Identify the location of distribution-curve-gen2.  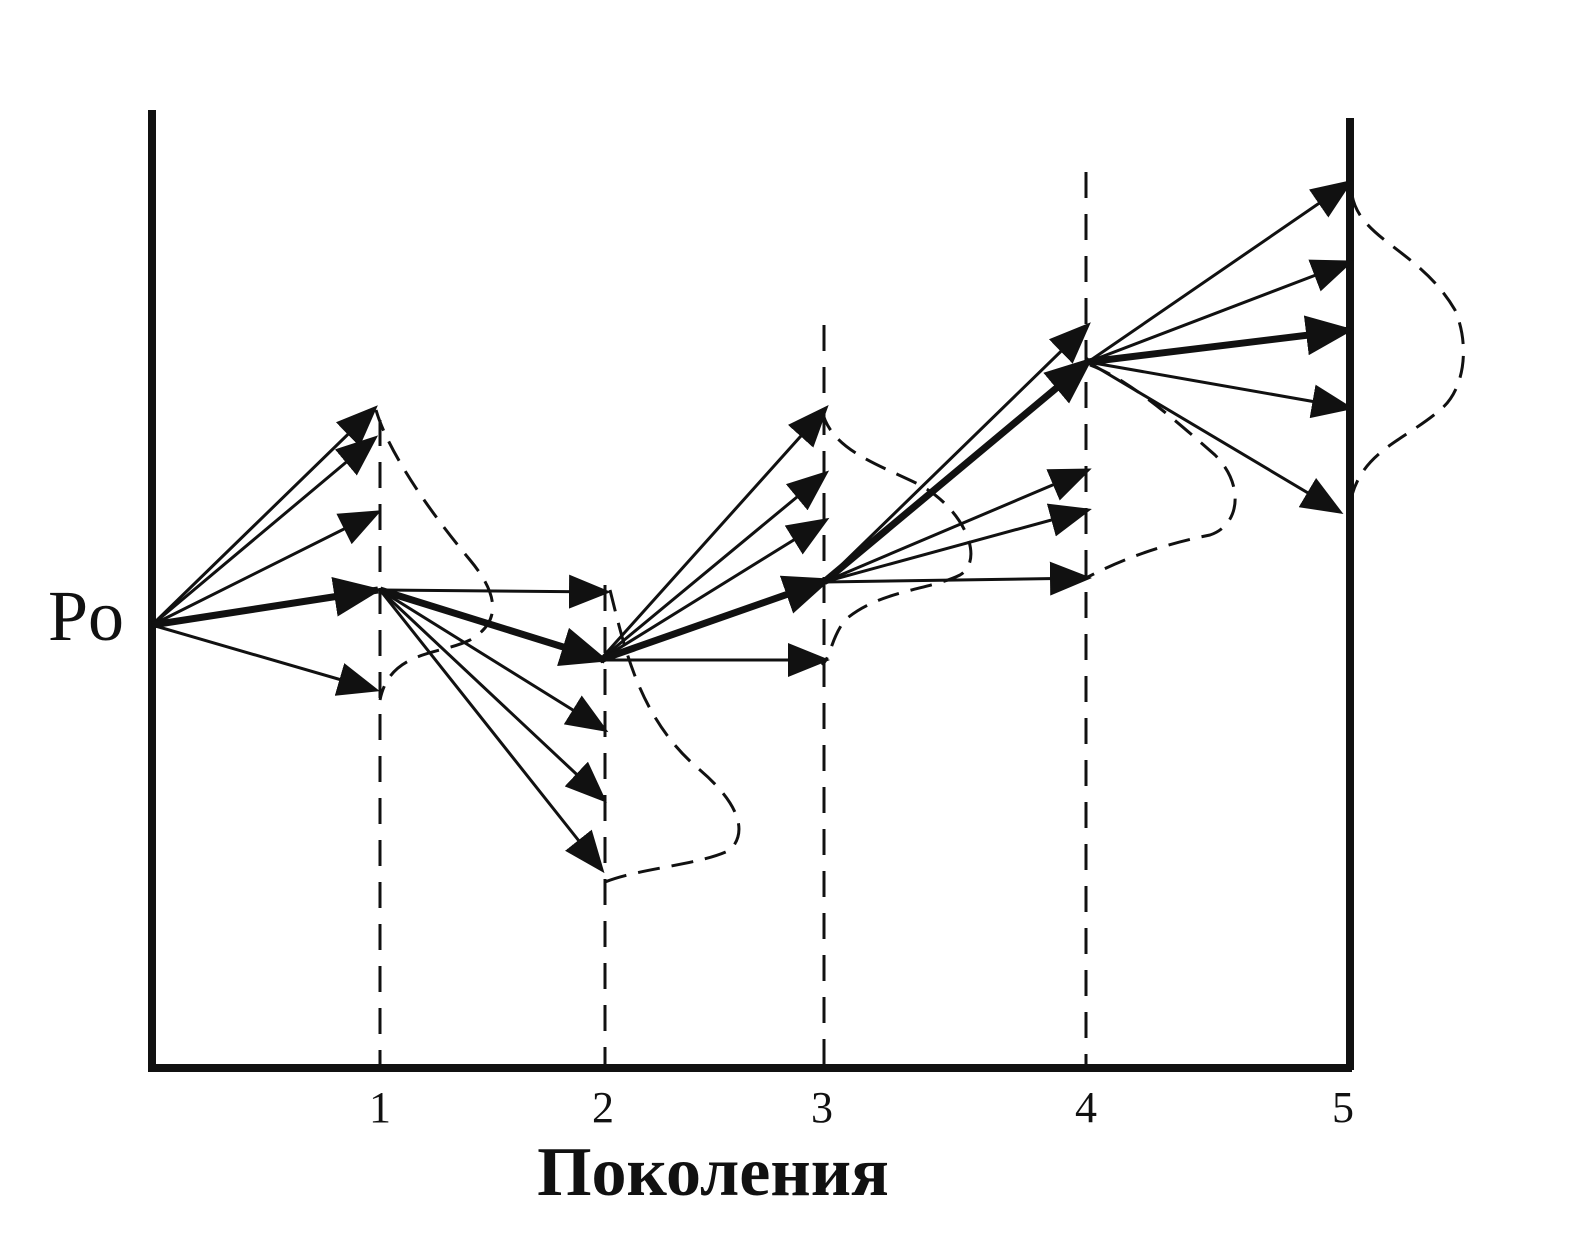
(672, 736).